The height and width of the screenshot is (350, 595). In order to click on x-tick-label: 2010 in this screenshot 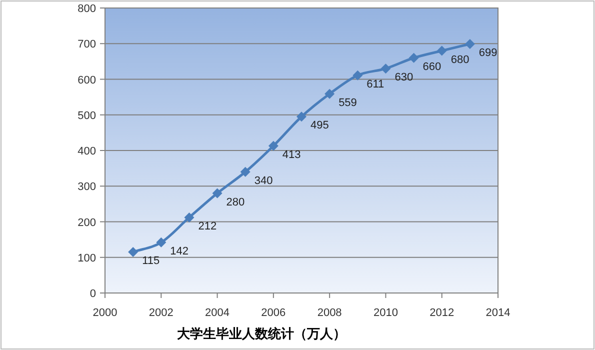, I will do `click(385, 313)`.